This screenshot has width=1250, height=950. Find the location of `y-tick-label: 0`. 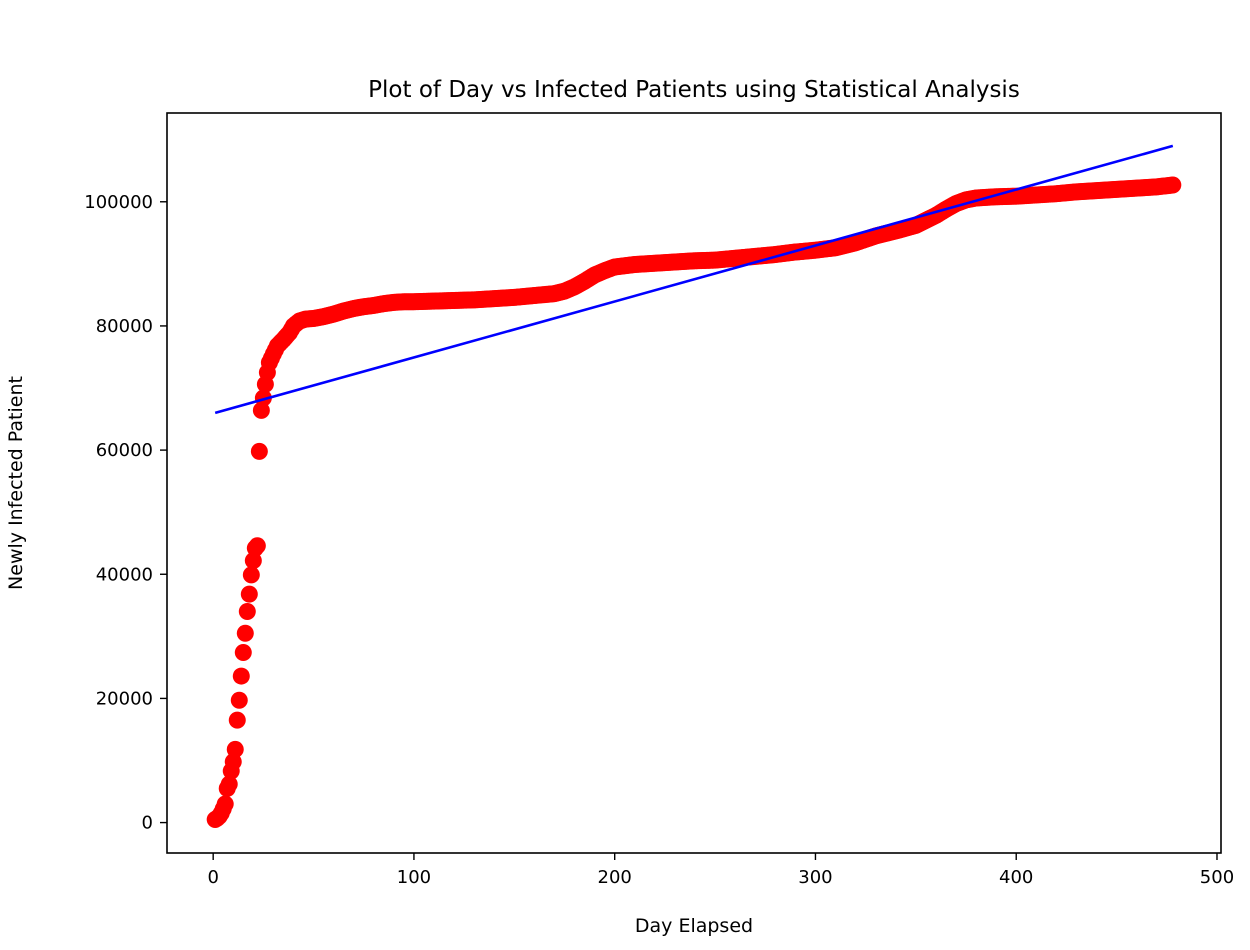

y-tick-label: 0 is located at coordinates (147, 823).